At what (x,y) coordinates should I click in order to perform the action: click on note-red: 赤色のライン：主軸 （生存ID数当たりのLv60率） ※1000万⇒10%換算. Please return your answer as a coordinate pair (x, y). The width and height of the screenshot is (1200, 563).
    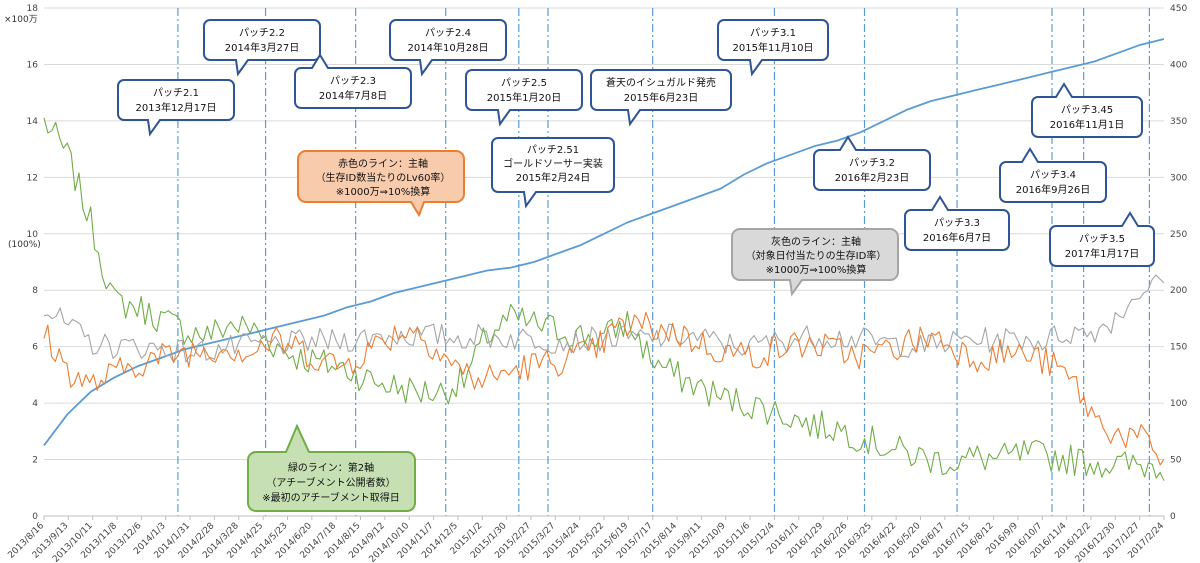
    Looking at the image, I should click on (381, 184).